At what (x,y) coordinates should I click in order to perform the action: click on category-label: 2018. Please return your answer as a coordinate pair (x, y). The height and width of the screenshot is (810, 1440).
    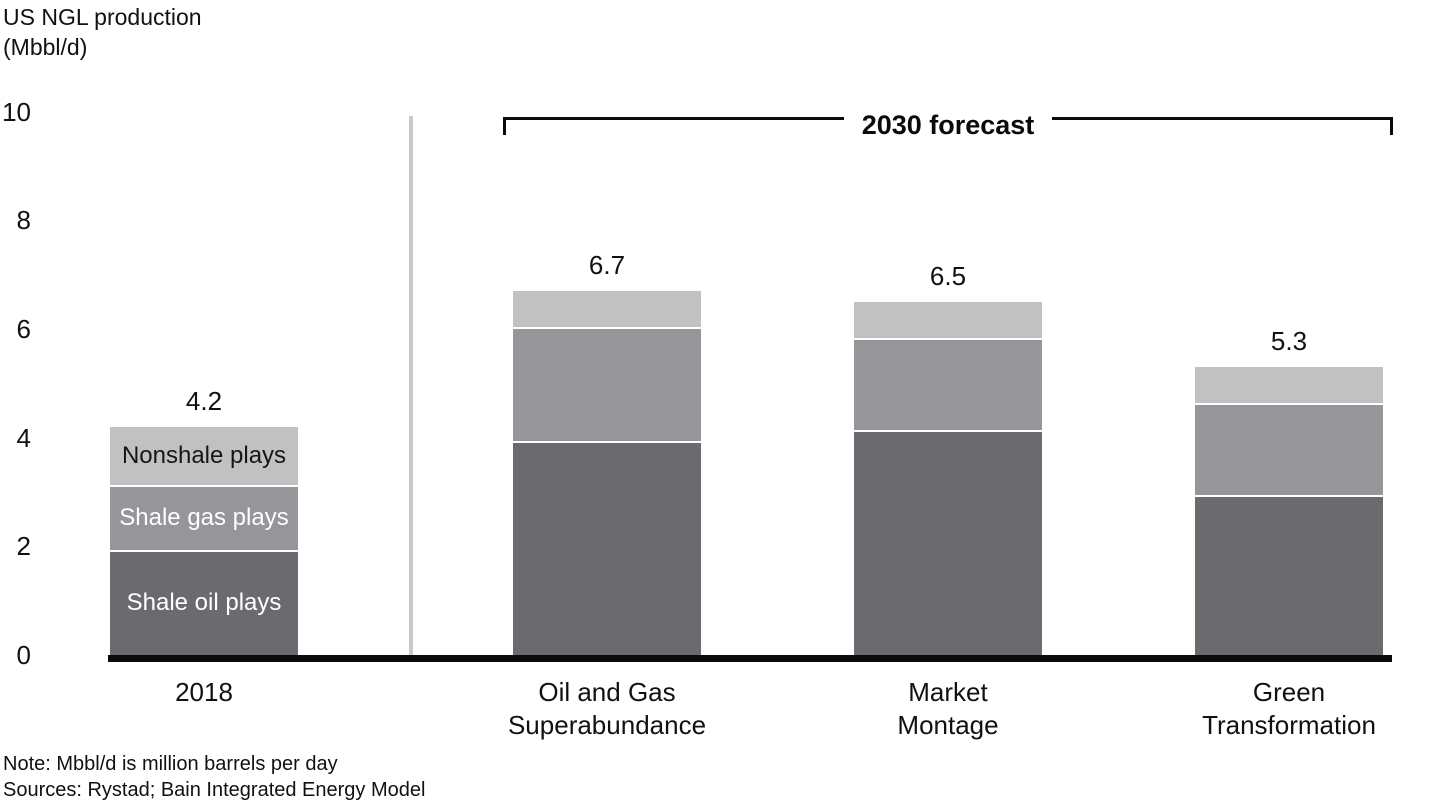
    Looking at the image, I should click on (204, 692).